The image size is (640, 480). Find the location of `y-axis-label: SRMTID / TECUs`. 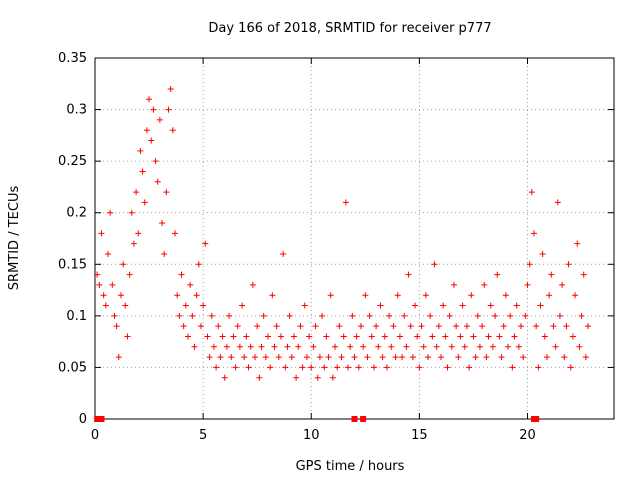

y-axis-label: SRMTID / TECUs is located at coordinates (14, 238).